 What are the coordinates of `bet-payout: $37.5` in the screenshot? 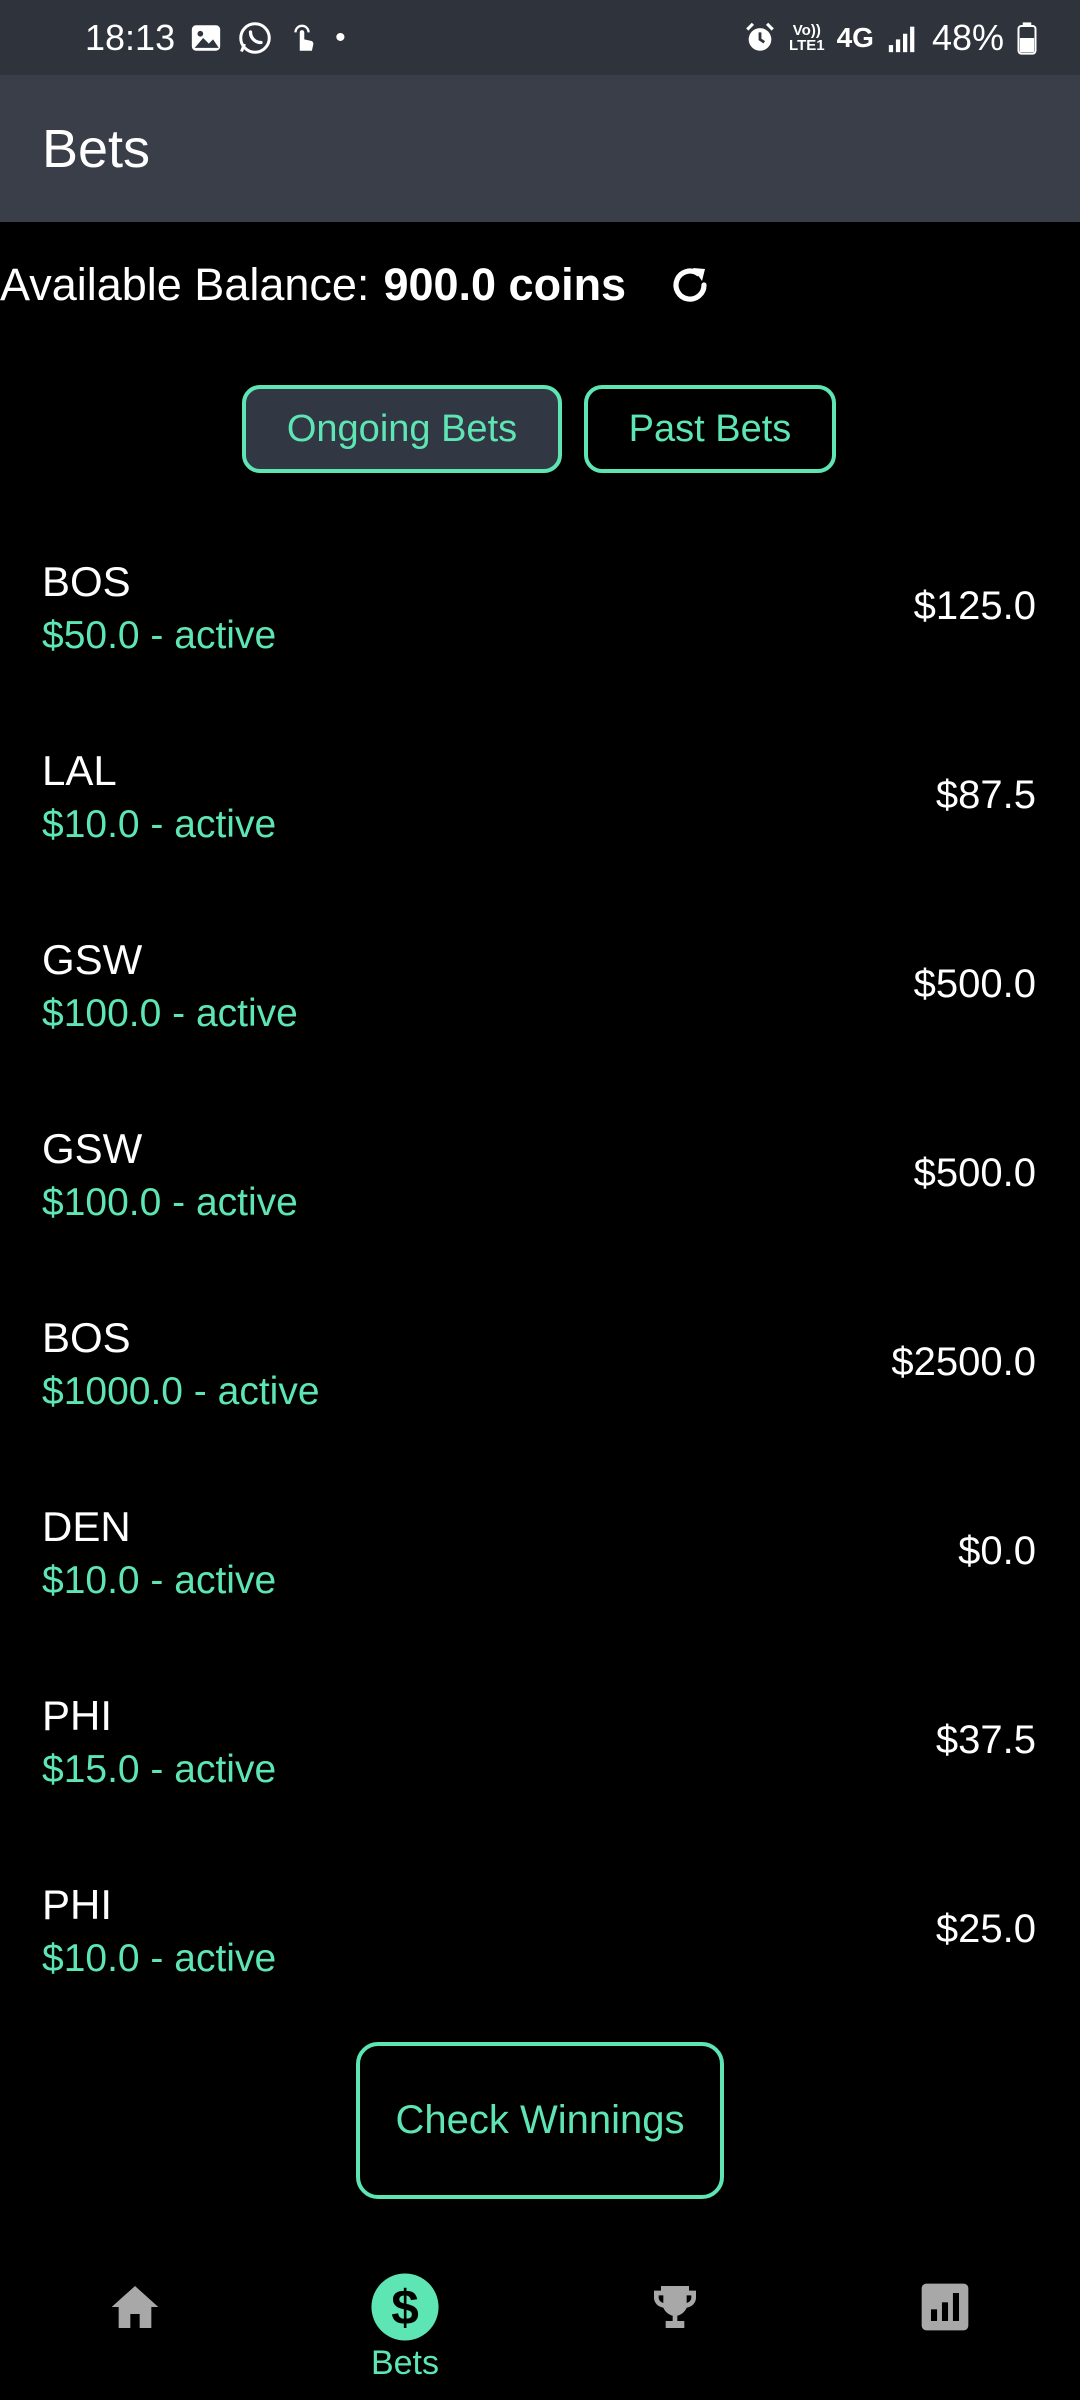 It's located at (985, 1740).